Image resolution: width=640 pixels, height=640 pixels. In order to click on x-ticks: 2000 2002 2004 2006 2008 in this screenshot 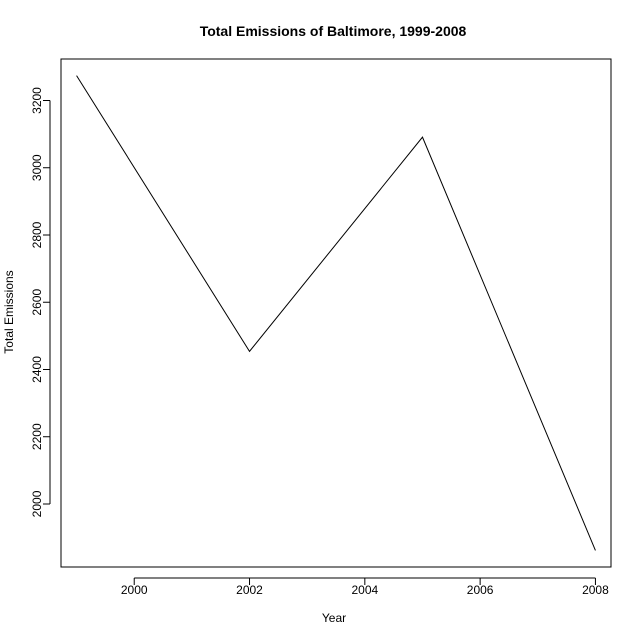, I will do `click(365, 587)`.